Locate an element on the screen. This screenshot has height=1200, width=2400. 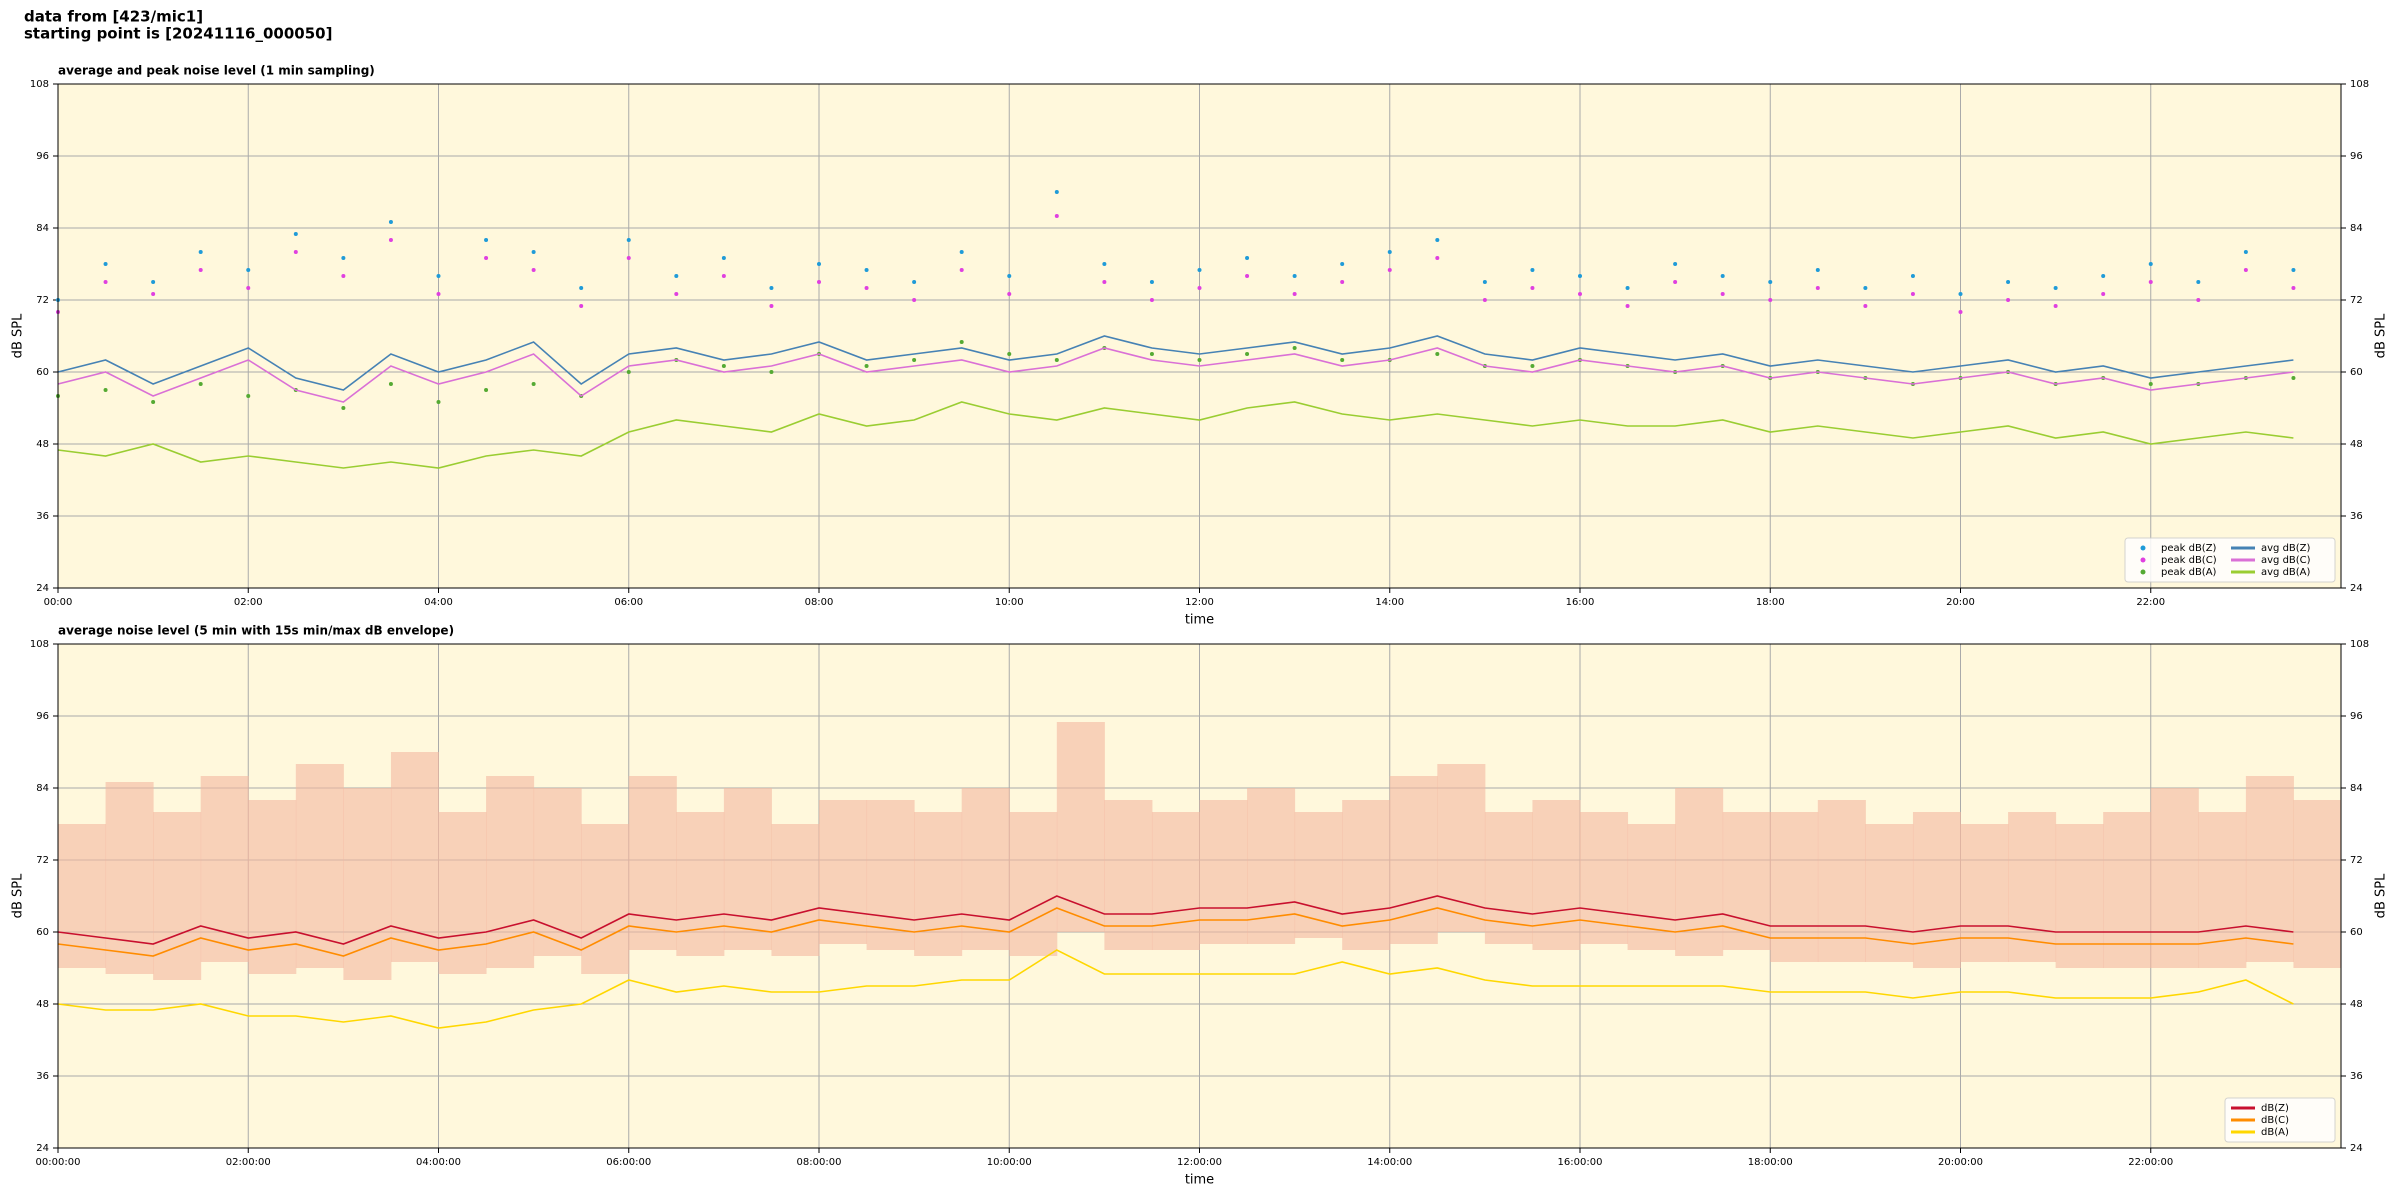
x-tick-label: 14:00:00 is located at coordinates (1389, 1162).